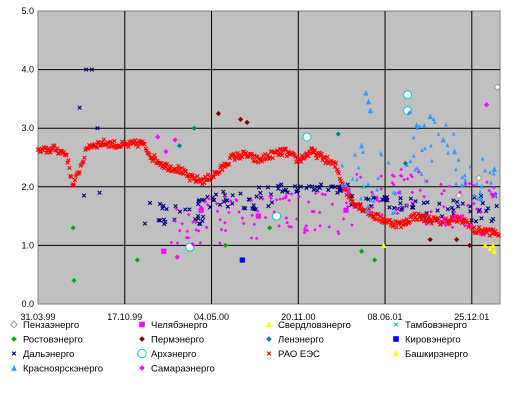 The width and height of the screenshot is (519, 401). What do you see at coordinates (314, 325) in the screenshot?
I see `legend-label: Свердловэнерго` at bounding box center [314, 325].